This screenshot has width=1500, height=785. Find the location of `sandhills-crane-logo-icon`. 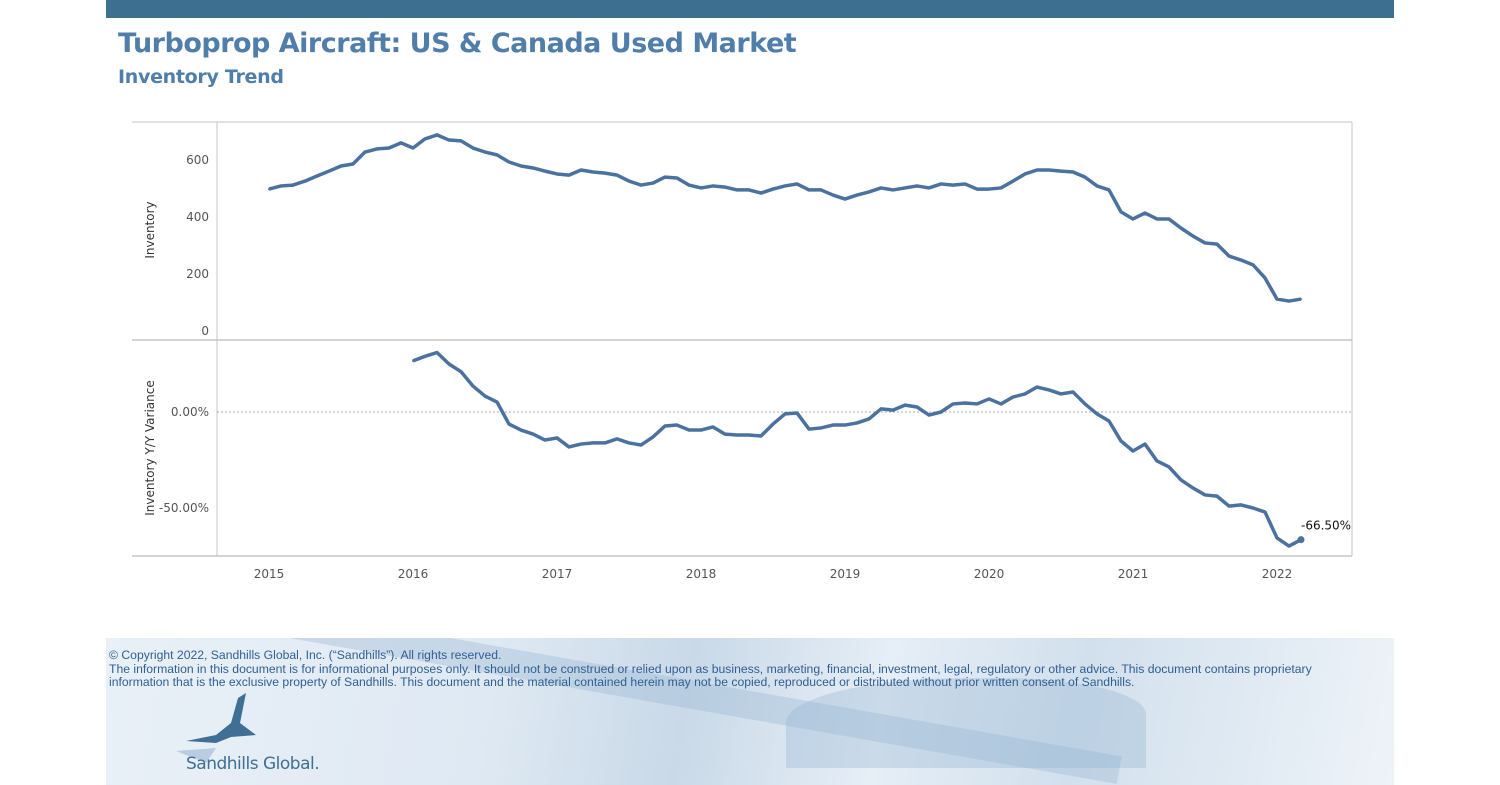

sandhills-crane-logo-icon is located at coordinates (216, 728).